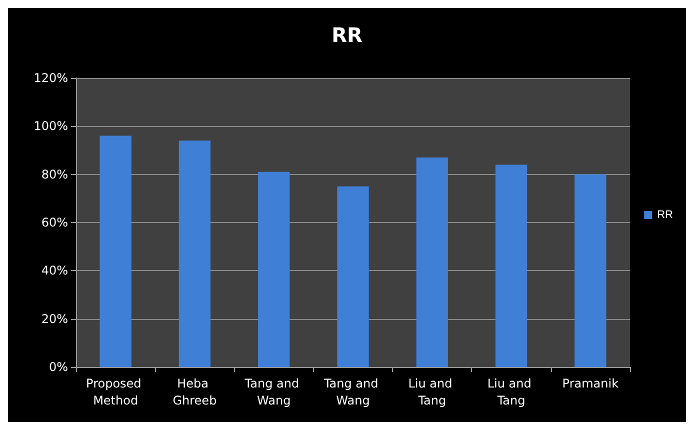  I want to click on legend-label: RR, so click(665, 215).